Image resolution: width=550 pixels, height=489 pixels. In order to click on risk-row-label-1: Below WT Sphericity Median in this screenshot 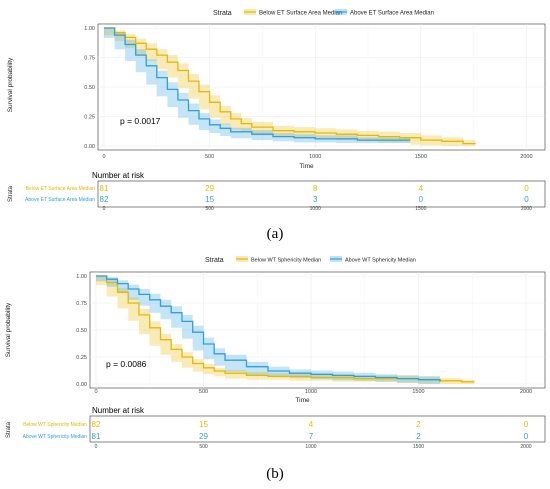, I will do `click(55, 425)`.